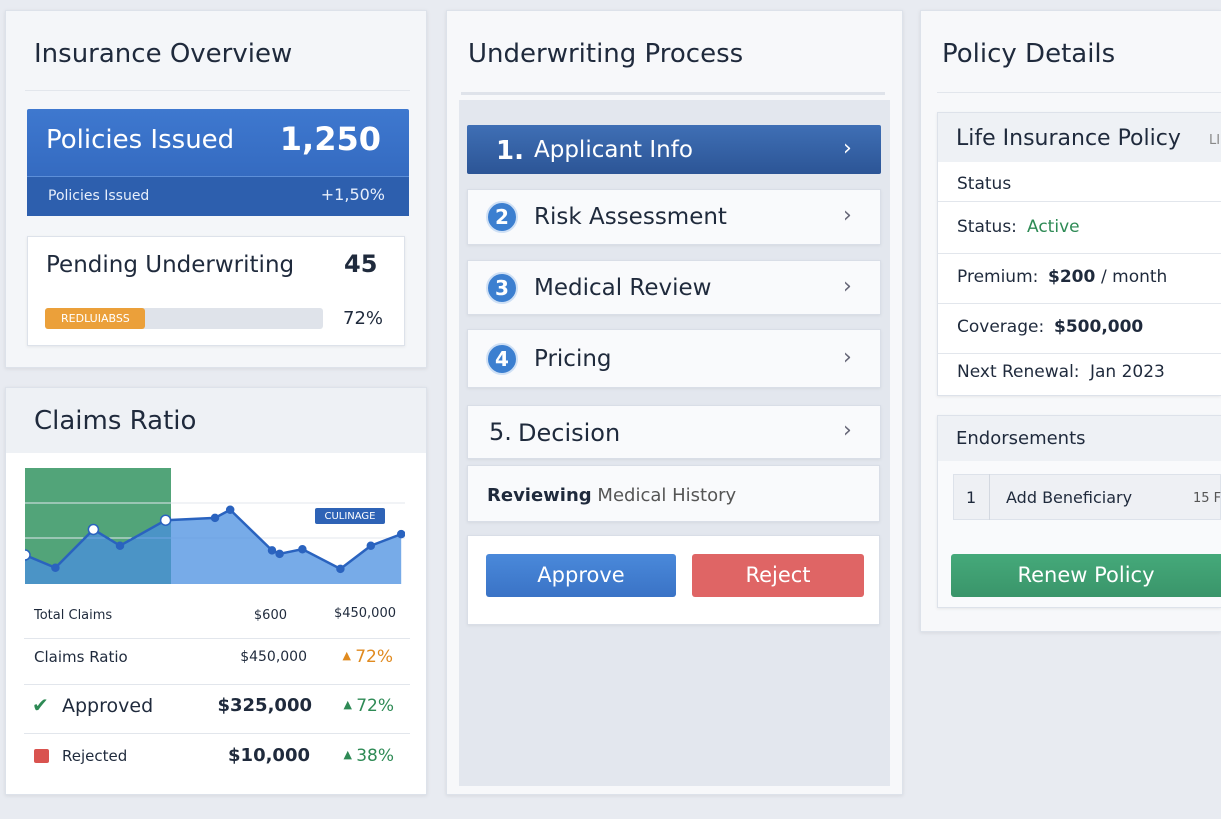 This screenshot has height=819, width=1221. What do you see at coordinates (581, 575) in the screenshot?
I see `approve-button: Approve` at bounding box center [581, 575].